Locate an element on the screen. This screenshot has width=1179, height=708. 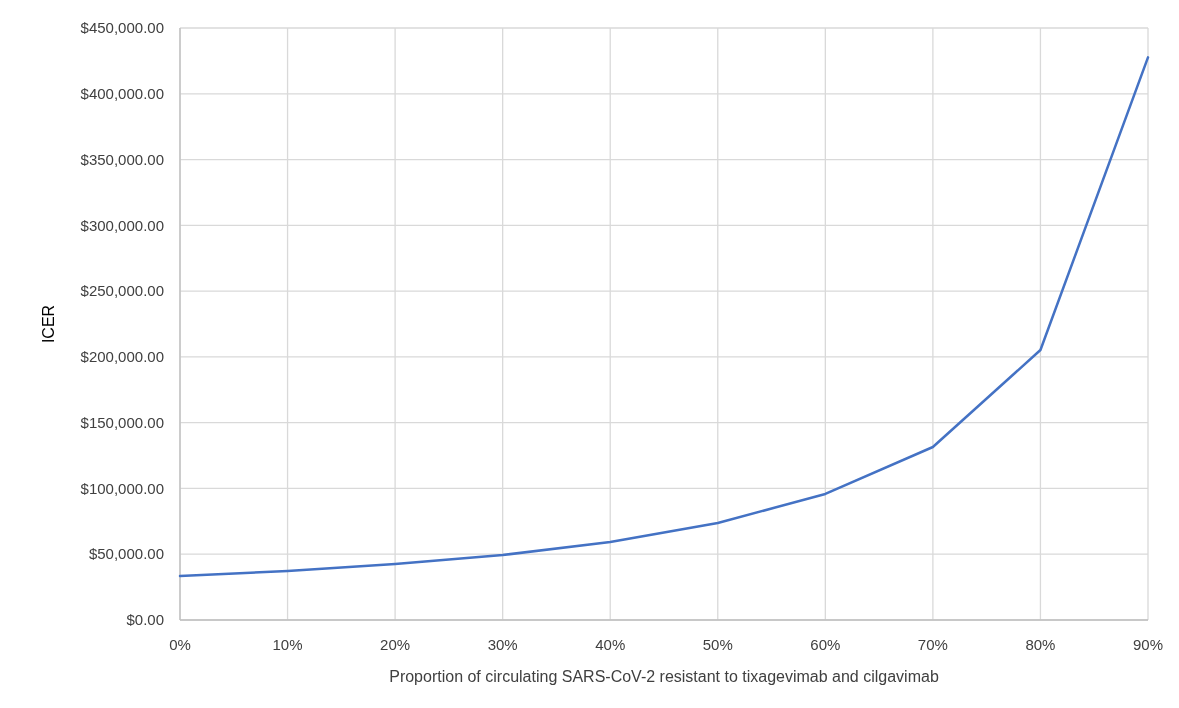
x-tick-label: 40% is located at coordinates (610, 644).